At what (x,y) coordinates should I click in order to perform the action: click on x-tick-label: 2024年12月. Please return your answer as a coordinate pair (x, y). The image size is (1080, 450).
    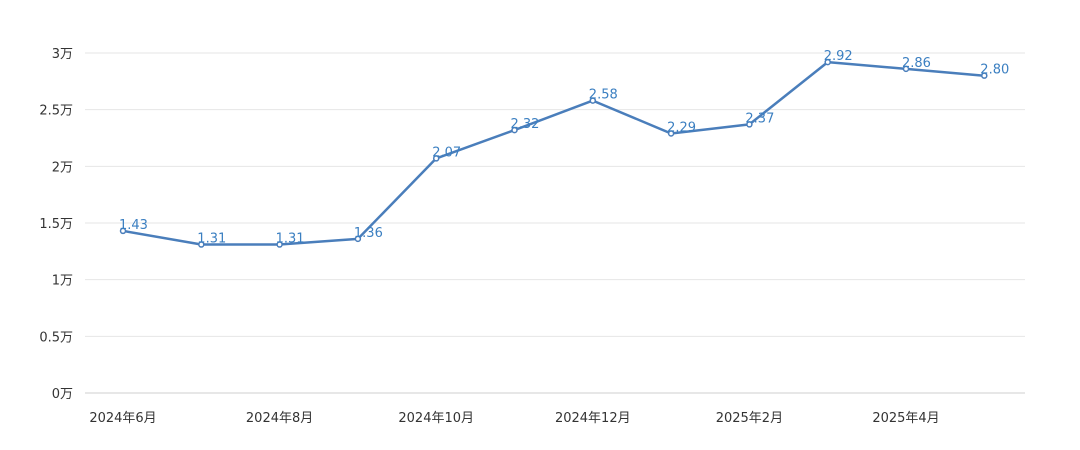
    Looking at the image, I should click on (593, 418).